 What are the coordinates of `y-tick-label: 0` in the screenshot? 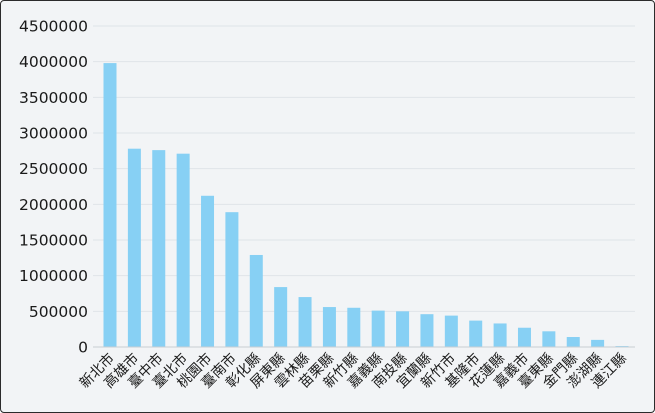 It's located at (83, 348).